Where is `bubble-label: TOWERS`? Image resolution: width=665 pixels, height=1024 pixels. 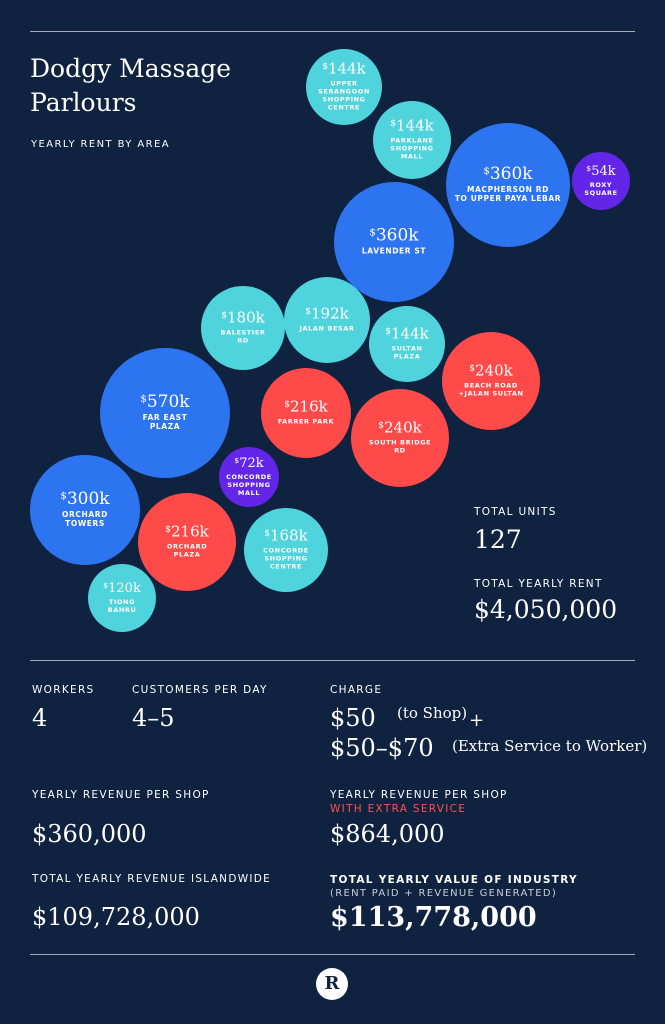
bubble-label: TOWERS is located at coordinates (85, 523).